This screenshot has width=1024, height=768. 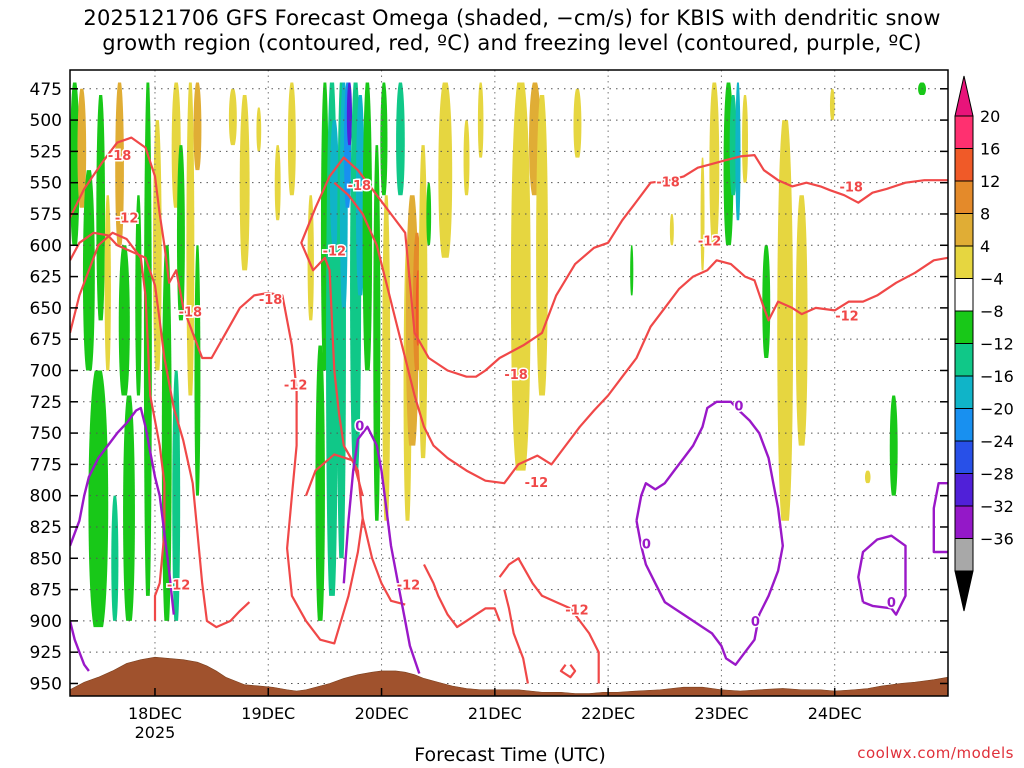 What do you see at coordinates (997, 344) in the screenshot?
I see `colorbar-label: −12` at bounding box center [997, 344].